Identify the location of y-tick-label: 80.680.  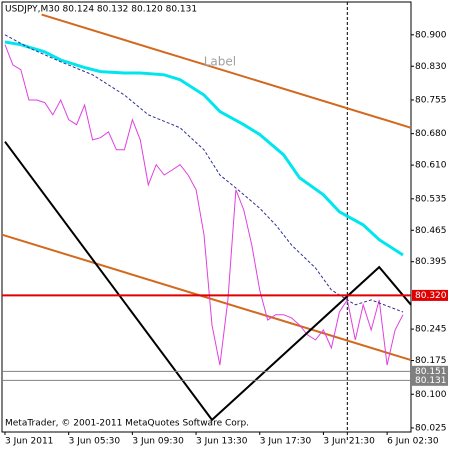
(431, 134).